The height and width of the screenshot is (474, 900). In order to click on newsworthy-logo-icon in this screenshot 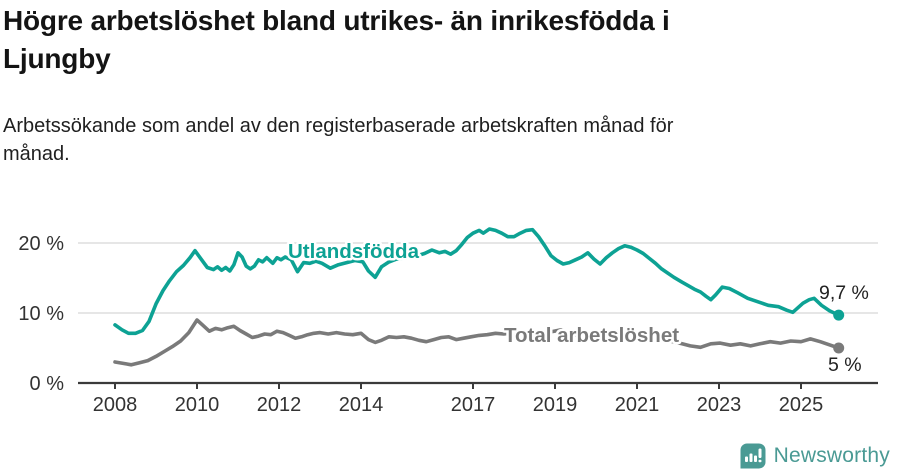, I will do `click(753, 456)`.